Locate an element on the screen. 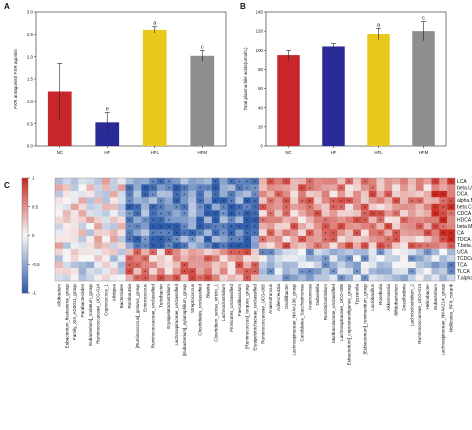 This screenshot has width=472, height=430. y-tick-label: 100 is located at coordinates (260, 50).